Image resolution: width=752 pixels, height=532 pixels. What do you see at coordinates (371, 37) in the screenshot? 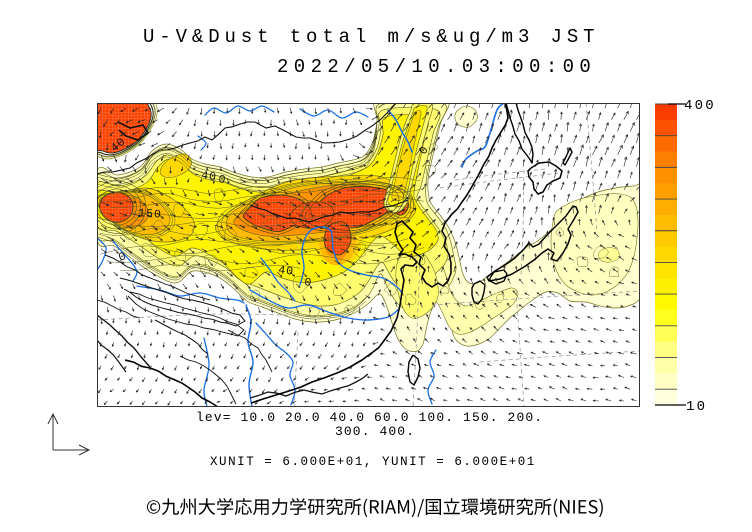
I see `svg-text: U-V&Dust total m/s&ug/m3 JST` at bounding box center [371, 37].